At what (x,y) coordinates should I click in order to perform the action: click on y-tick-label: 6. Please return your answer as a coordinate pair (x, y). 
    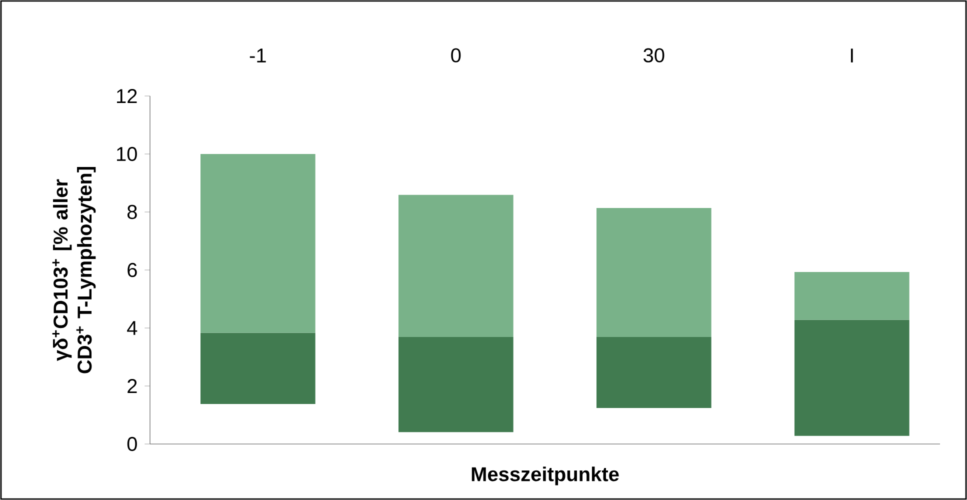
    Looking at the image, I should click on (132, 270).